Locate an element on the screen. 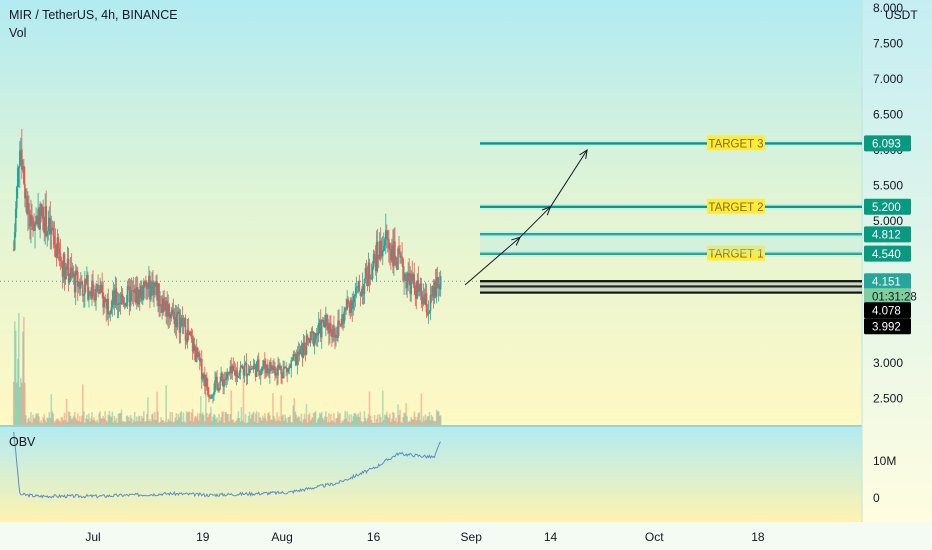  target-levels: TARGET 3 TARGET 2 TARGET 1 is located at coordinates (671, 214).